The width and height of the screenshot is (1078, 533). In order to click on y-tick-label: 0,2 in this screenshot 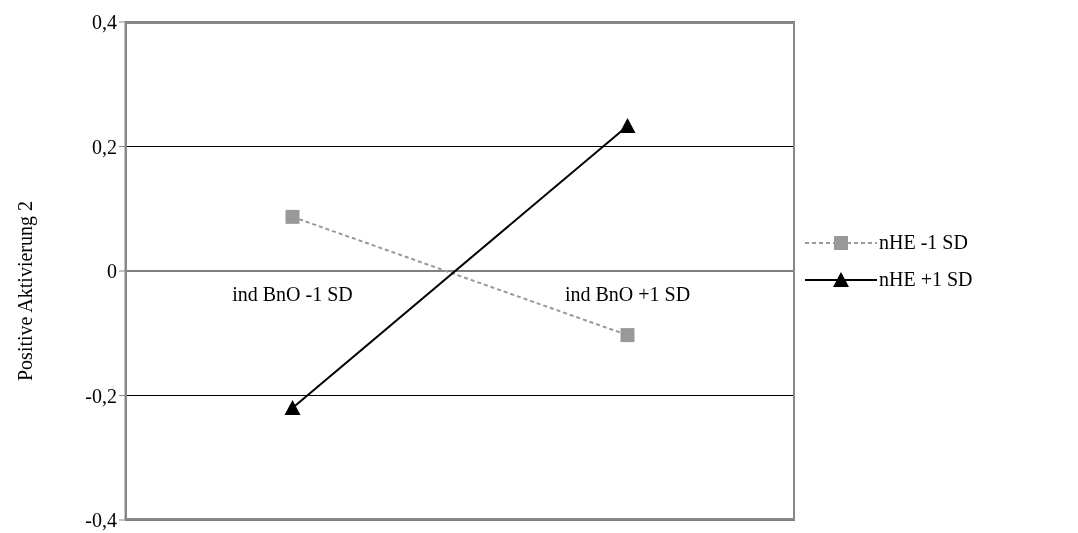, I will do `click(104, 146)`.